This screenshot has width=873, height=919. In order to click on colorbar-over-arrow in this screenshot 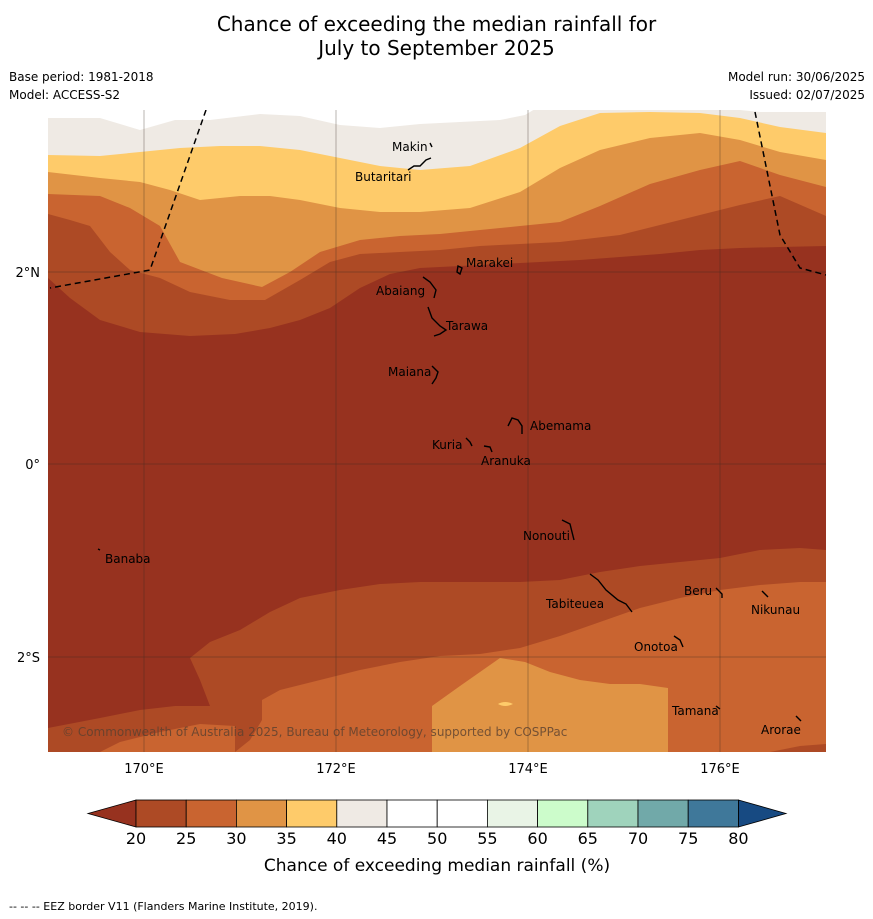, I will do `click(763, 813)`.